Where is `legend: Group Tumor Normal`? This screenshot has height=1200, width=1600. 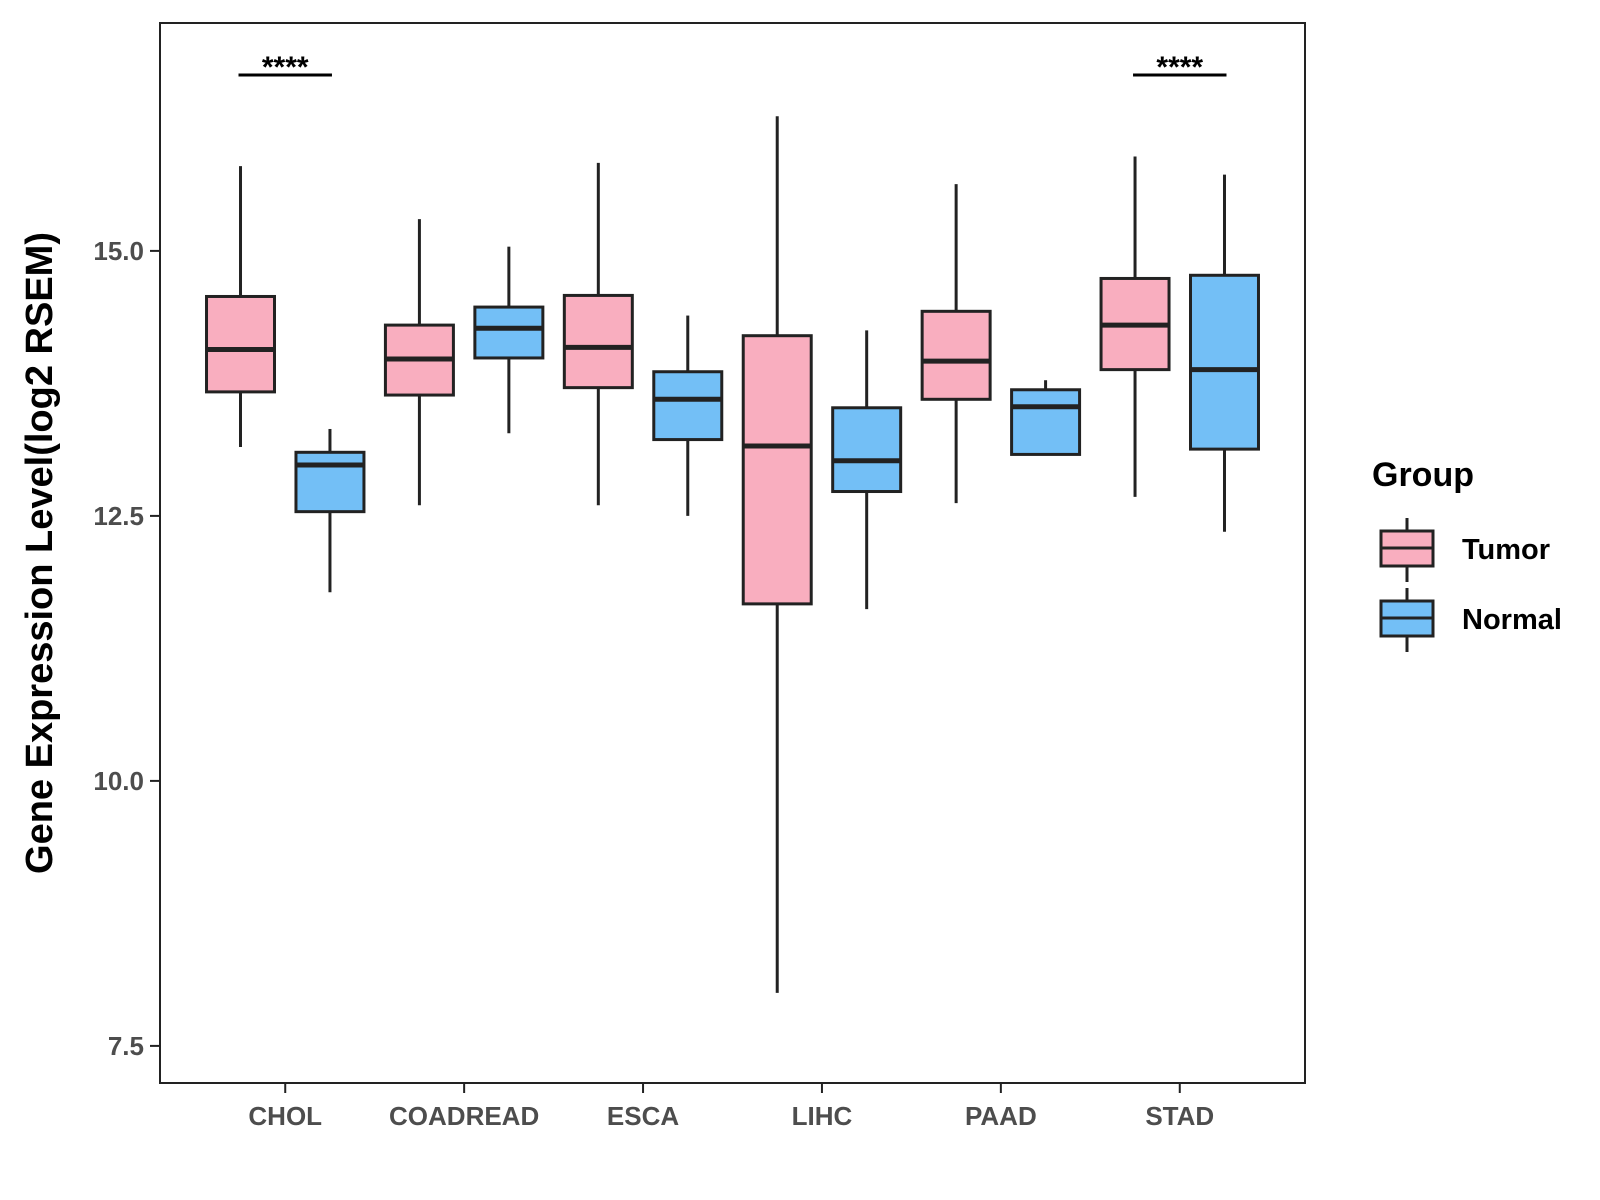
legend: Group Tumor Normal is located at coordinates (1467, 554).